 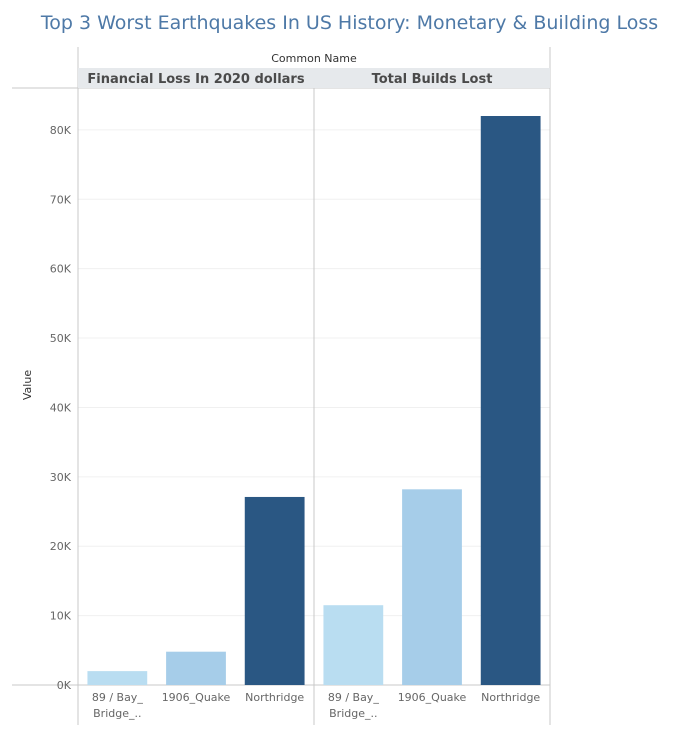 What do you see at coordinates (195, 79) in the screenshot?
I see `panel-header-title: Financial Loss In 2020 dollars` at bounding box center [195, 79].